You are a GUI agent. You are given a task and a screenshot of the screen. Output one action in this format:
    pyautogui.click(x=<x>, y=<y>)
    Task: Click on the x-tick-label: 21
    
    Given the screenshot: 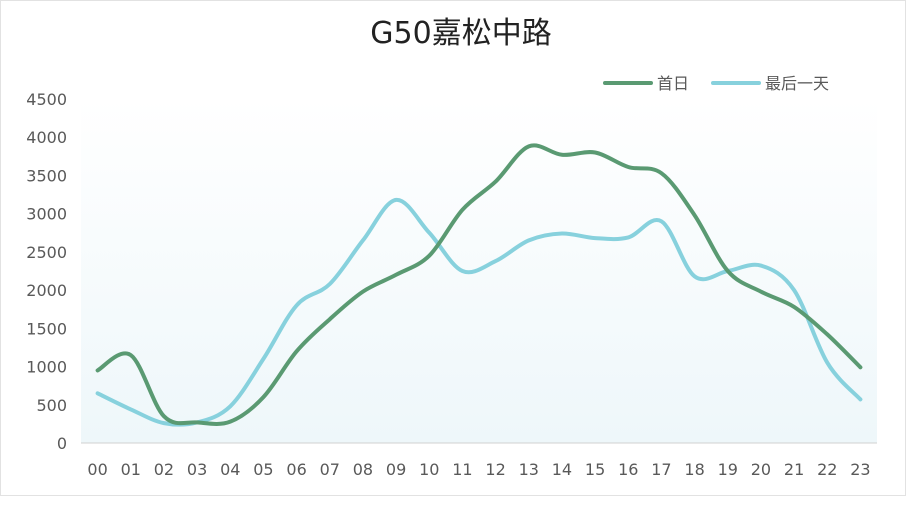 What is the action you would take?
    pyautogui.click(x=794, y=469)
    